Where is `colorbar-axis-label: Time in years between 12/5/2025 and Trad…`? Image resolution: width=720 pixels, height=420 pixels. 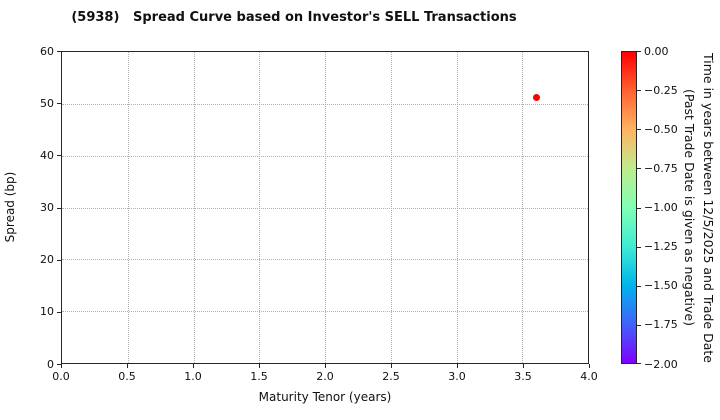
colorbar-axis-label: Time in years between 12/5/2025 and Trad… is located at coordinates (699, 207).